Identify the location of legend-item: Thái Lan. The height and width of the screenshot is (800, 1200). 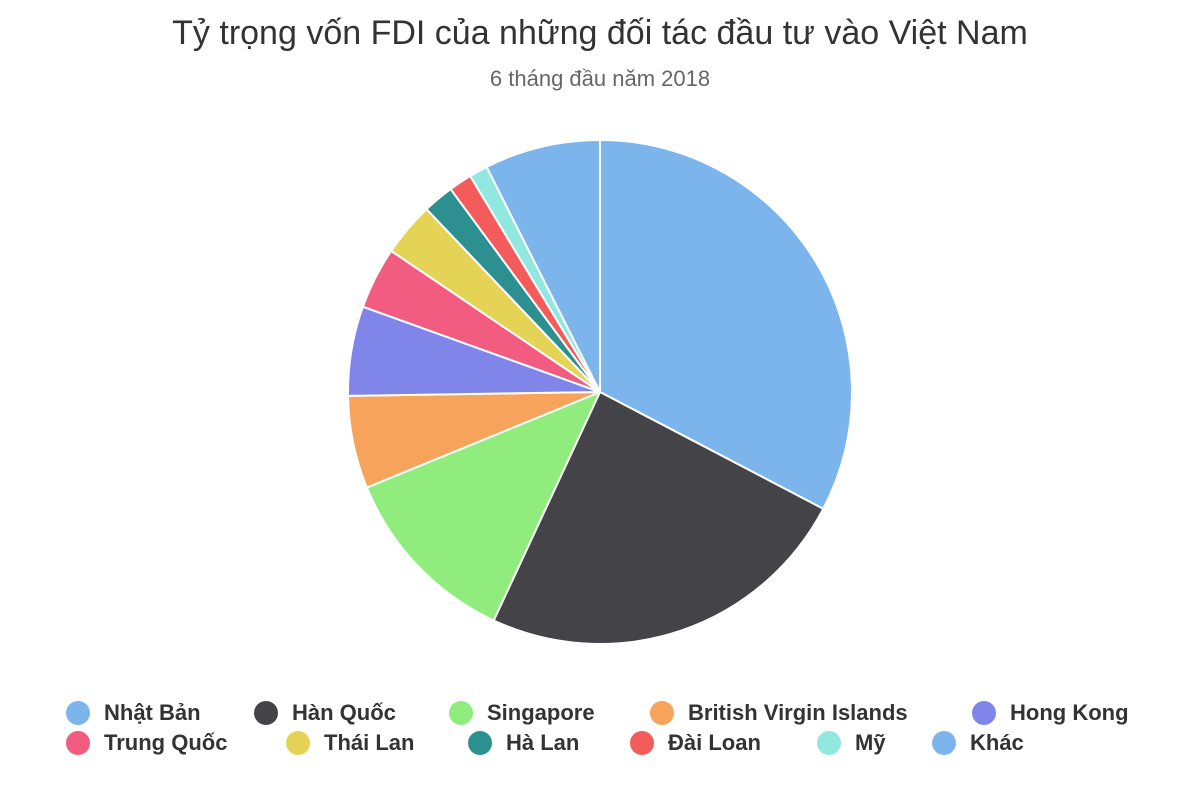
(350, 743).